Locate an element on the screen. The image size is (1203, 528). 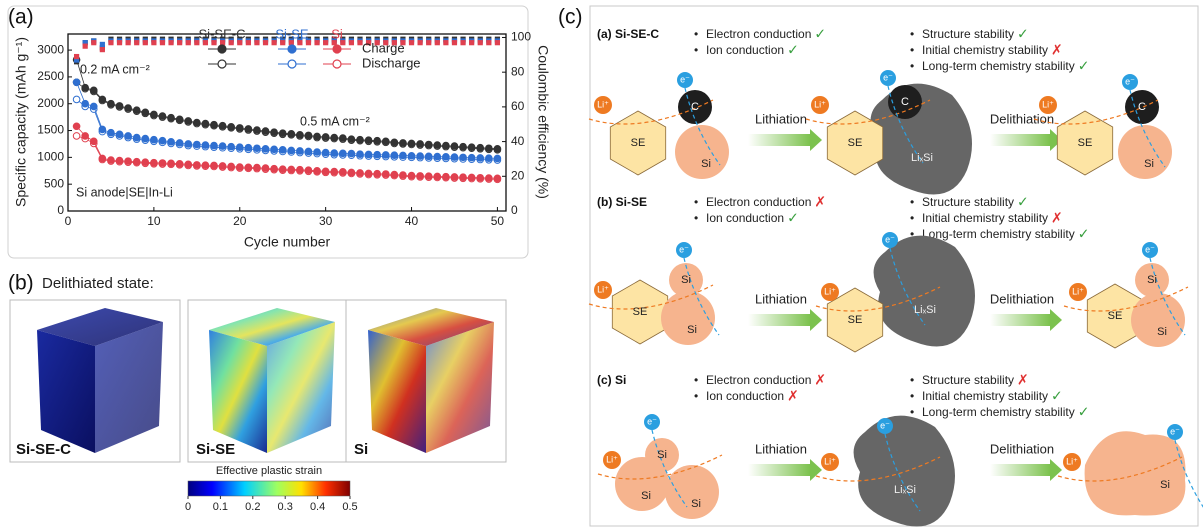
plot-frame is located at coordinates (287, 122).